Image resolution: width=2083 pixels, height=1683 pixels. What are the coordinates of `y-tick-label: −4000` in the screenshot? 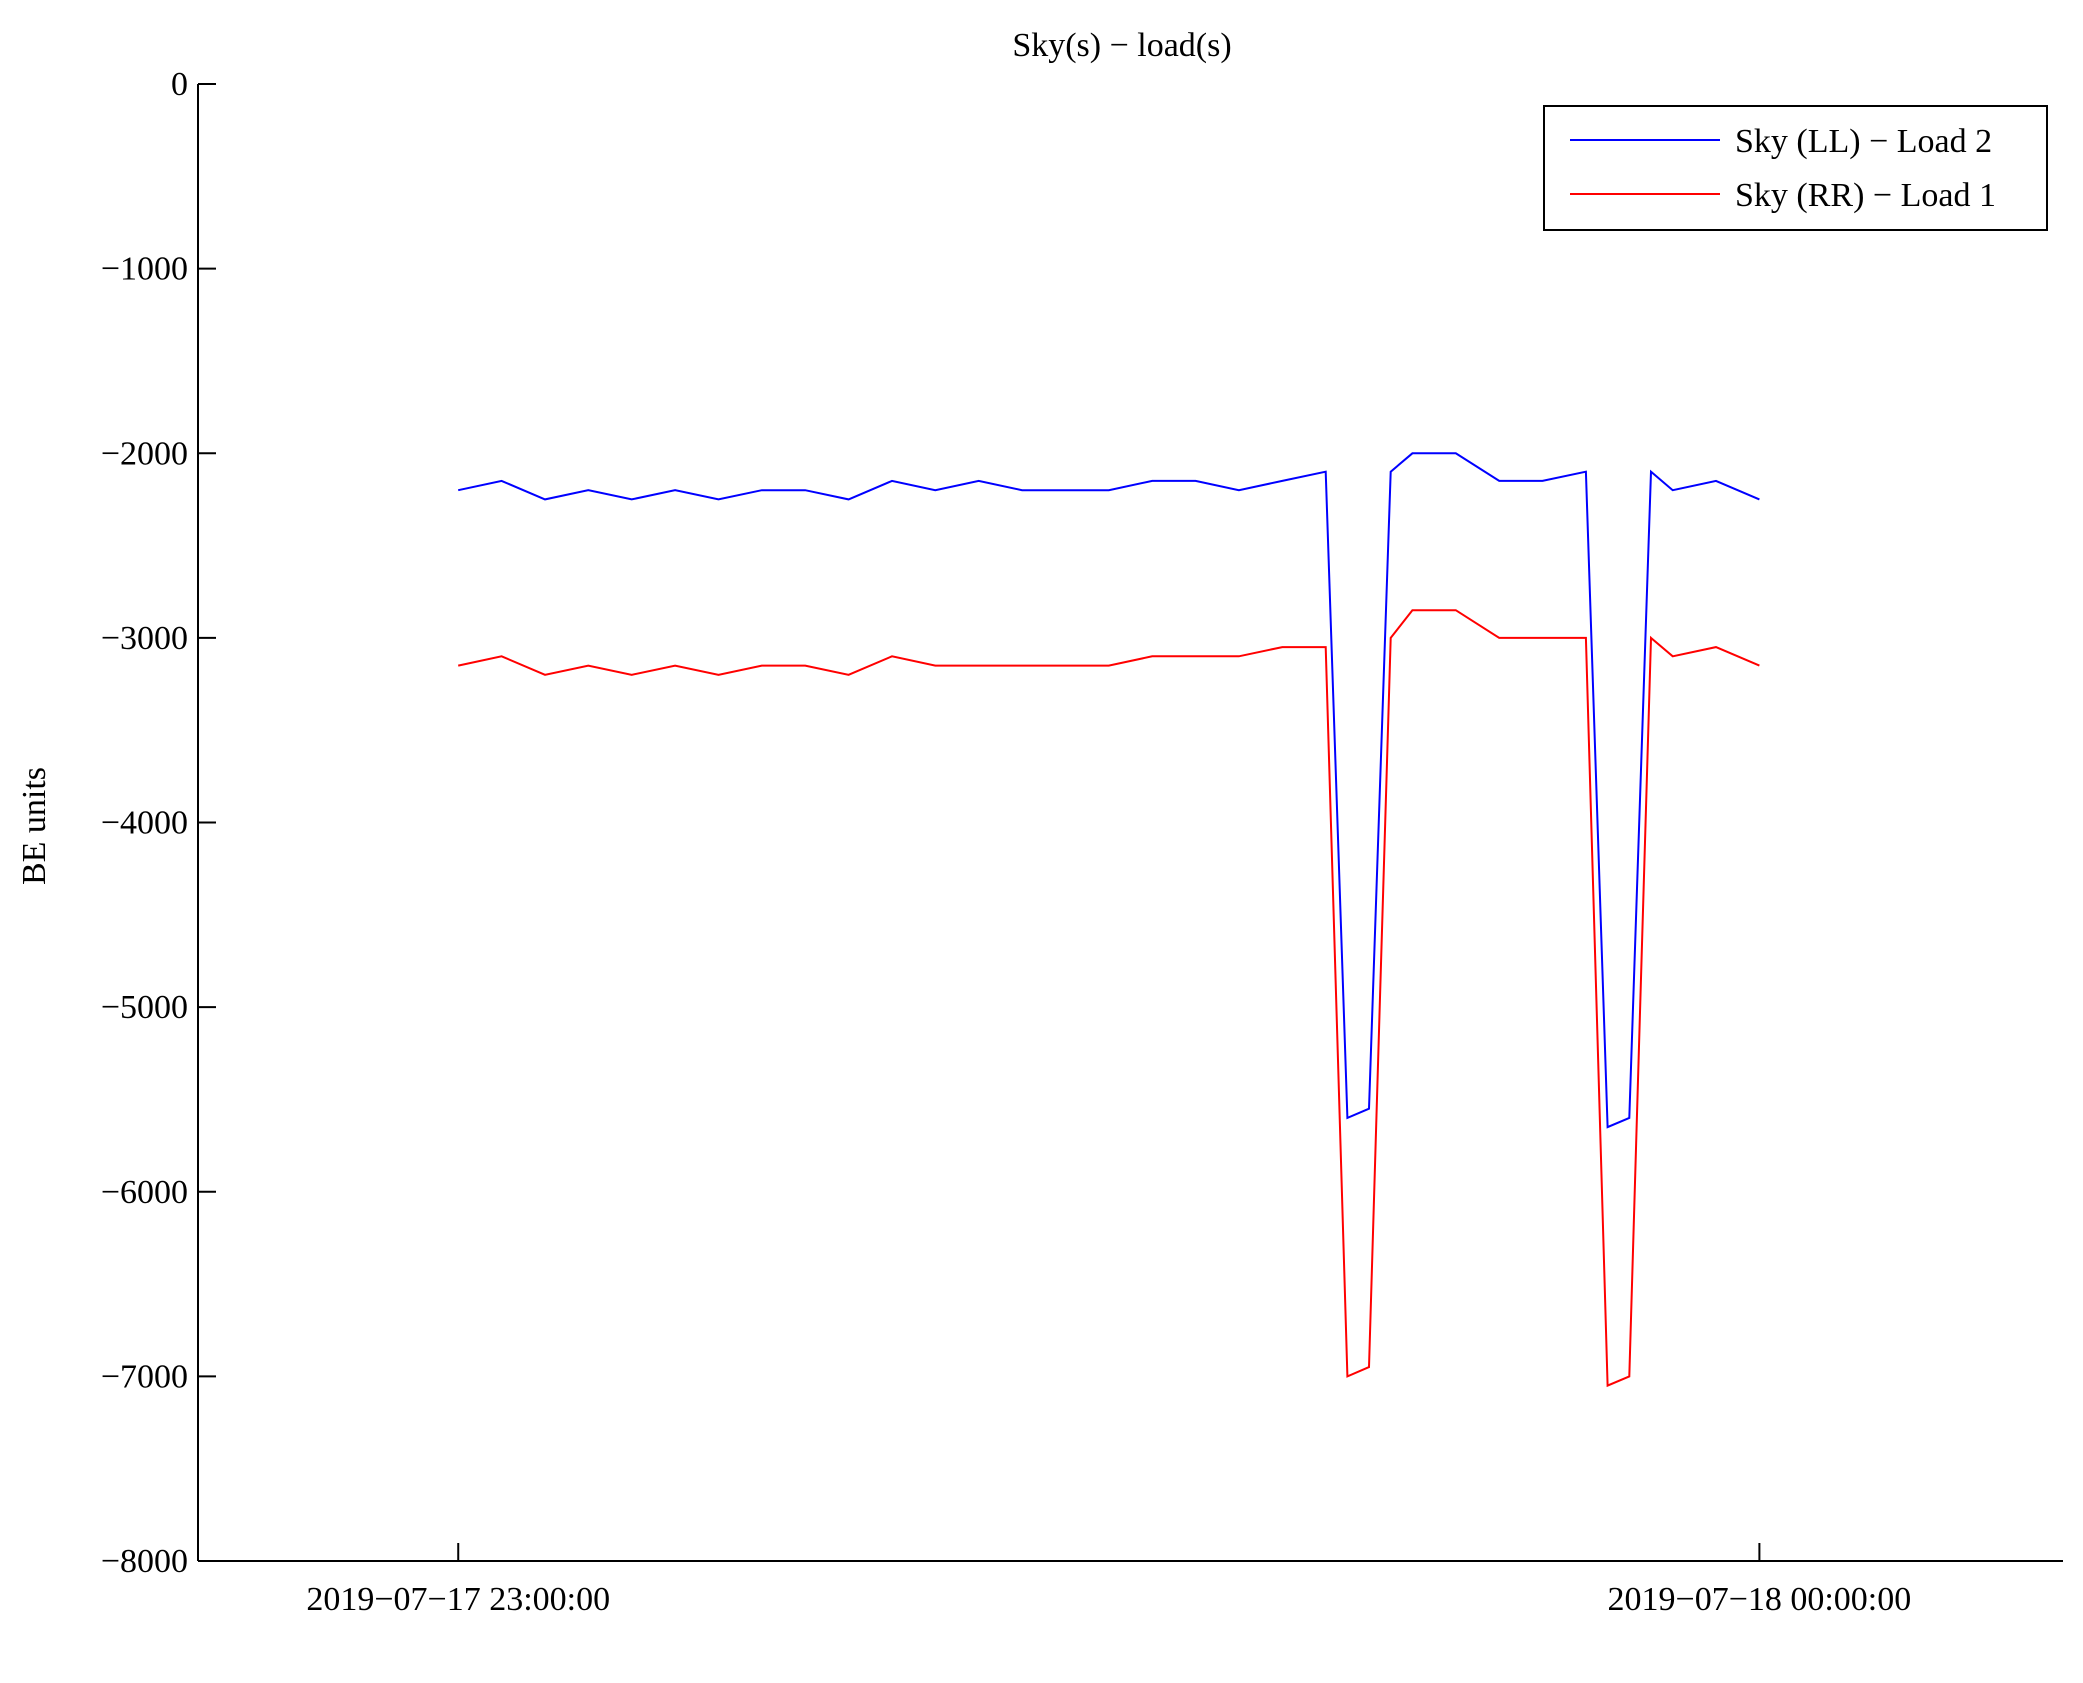 It's located at (144, 823).